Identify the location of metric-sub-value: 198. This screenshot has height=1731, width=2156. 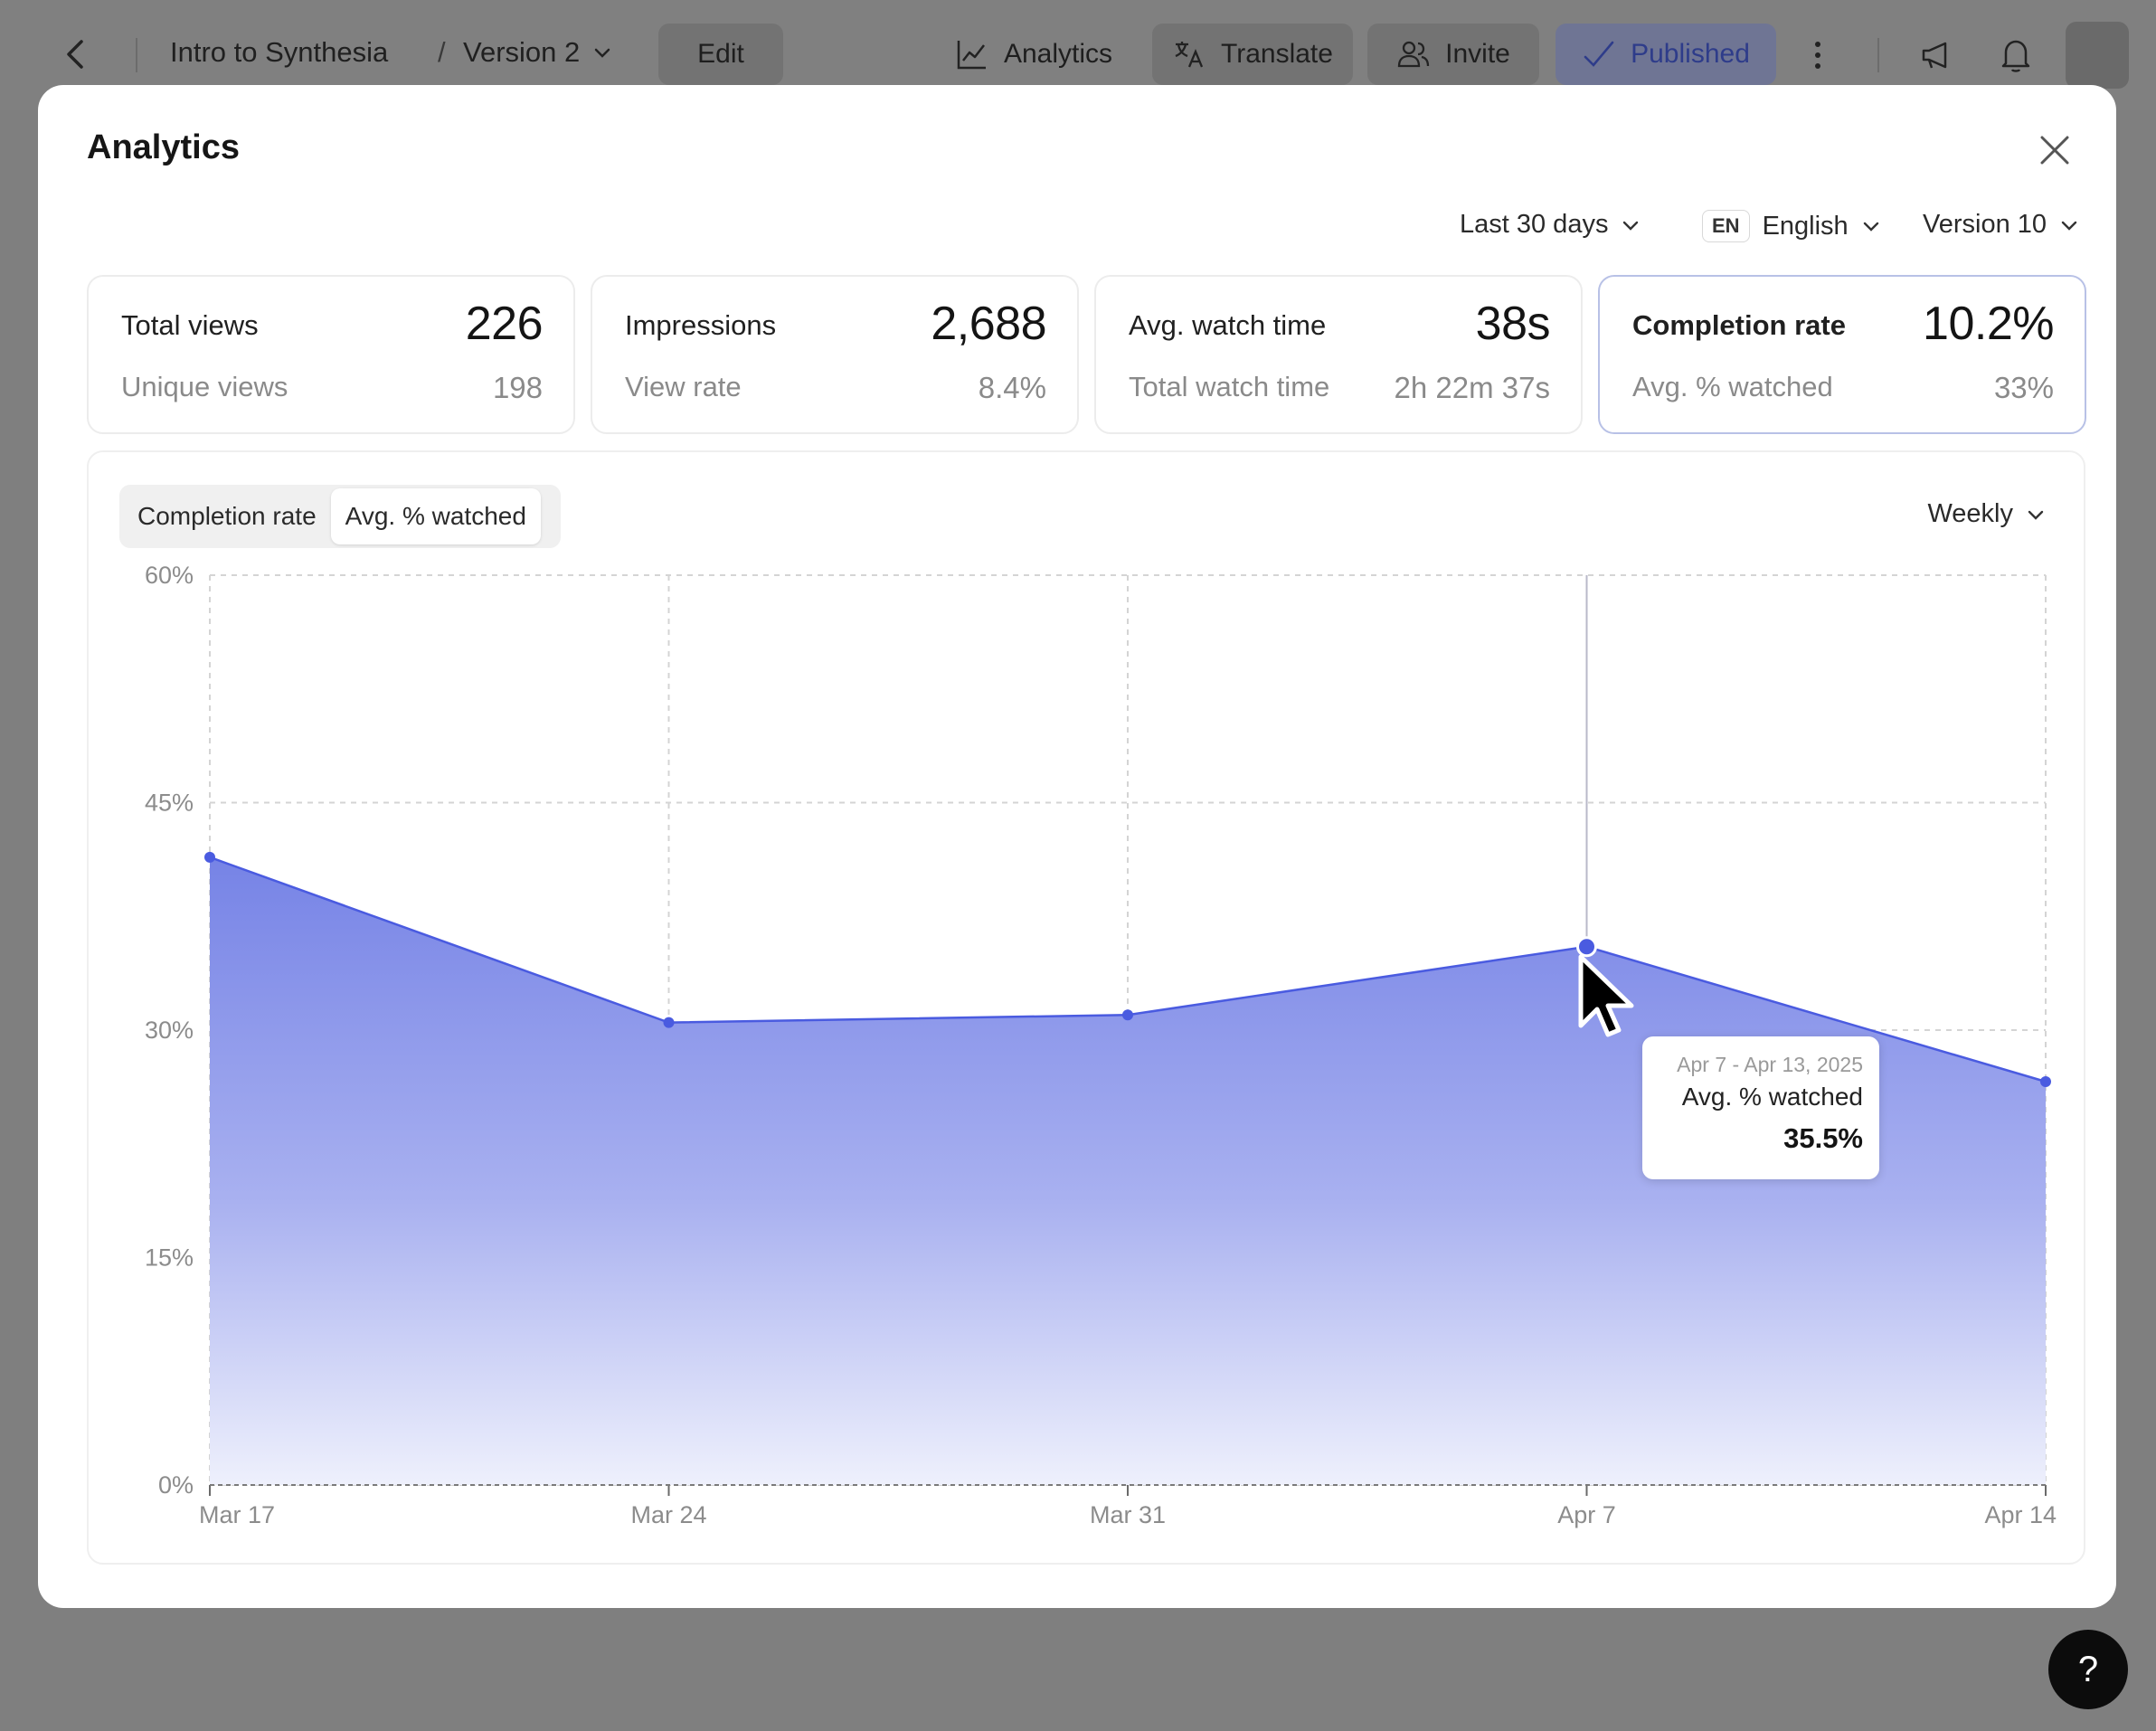
(517, 387).